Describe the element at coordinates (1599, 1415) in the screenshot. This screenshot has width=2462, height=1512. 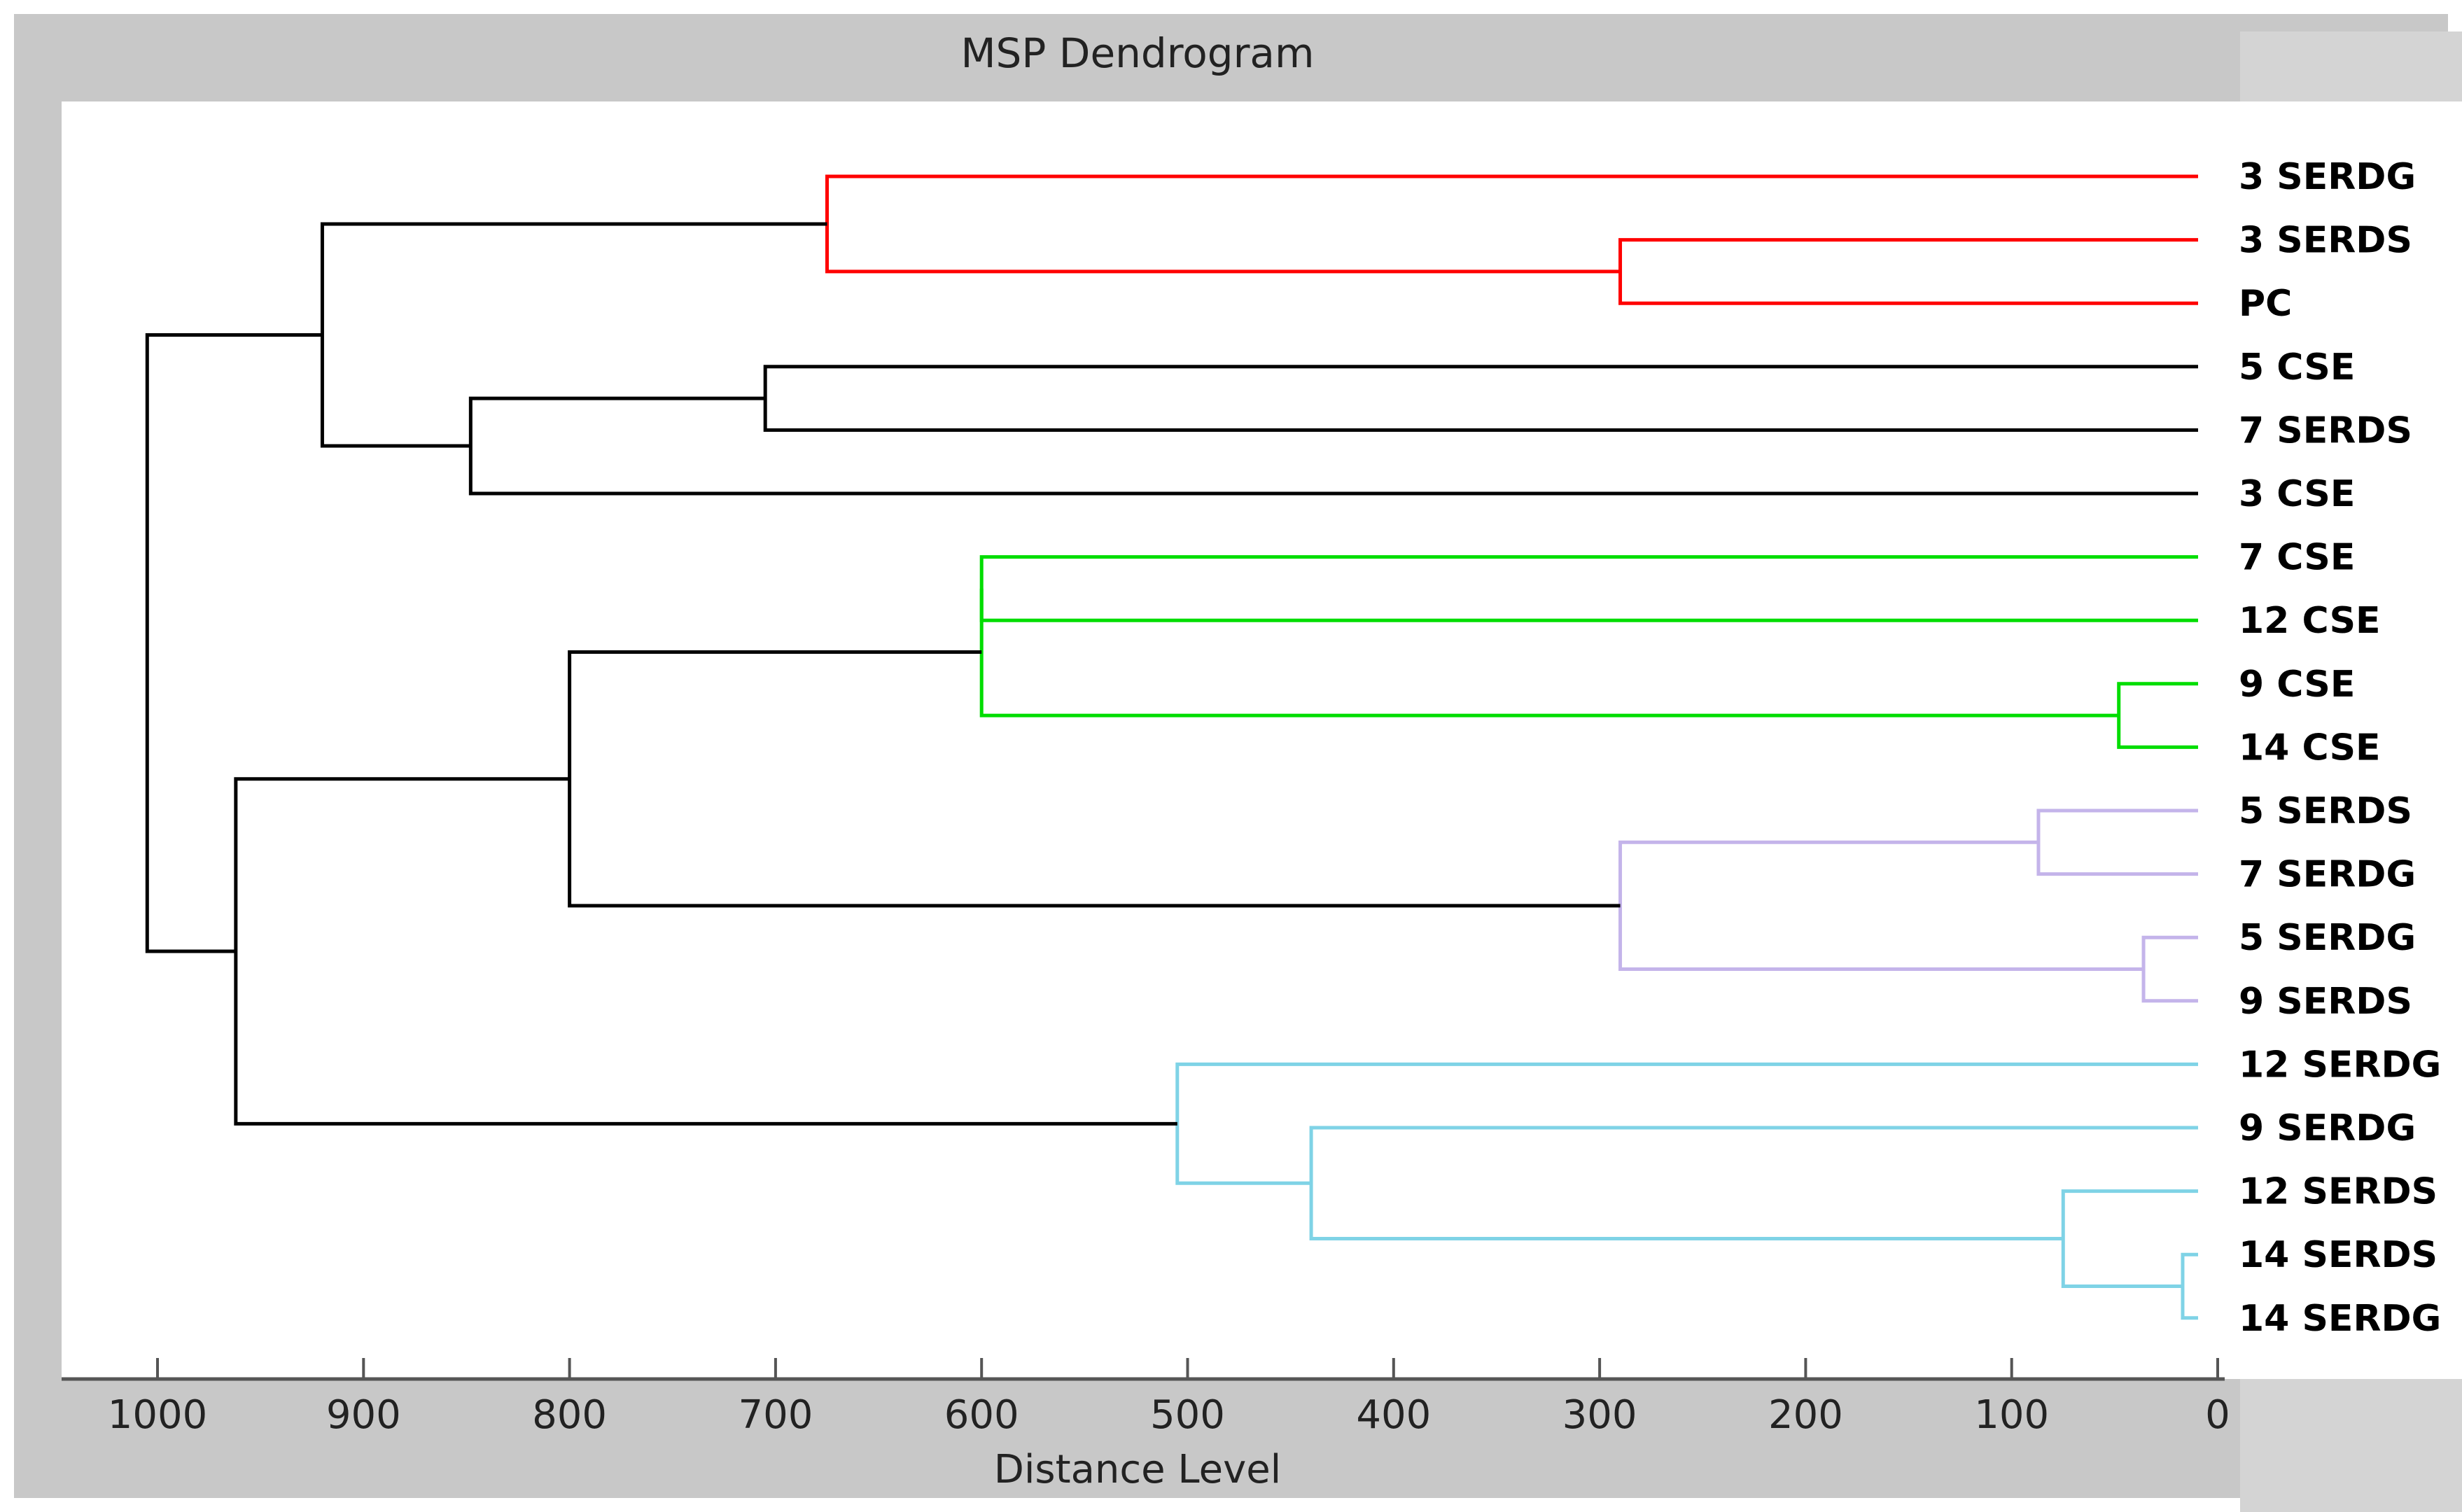
I see `x-tick-label: 300` at that location.